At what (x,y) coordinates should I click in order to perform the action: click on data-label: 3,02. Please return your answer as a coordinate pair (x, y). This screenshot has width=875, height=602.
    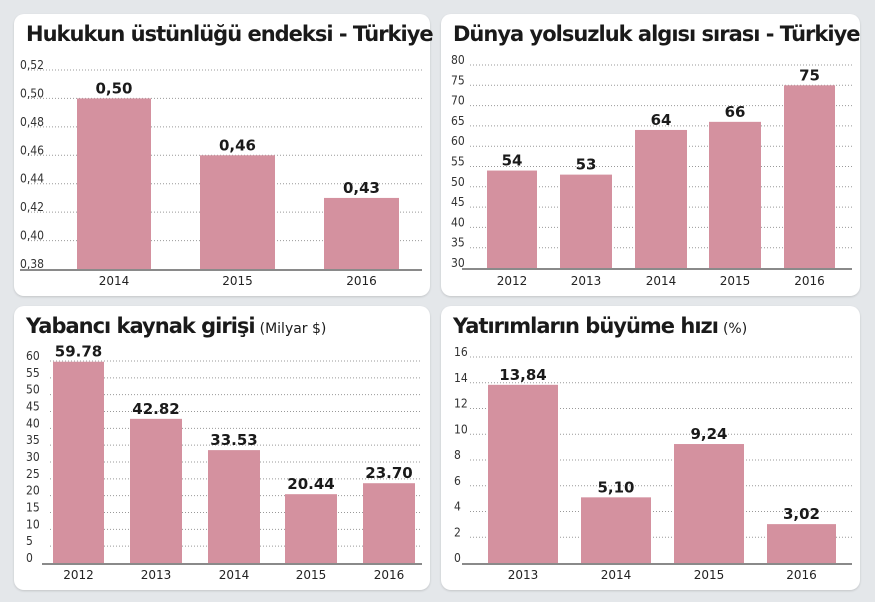
    Looking at the image, I should click on (801, 514).